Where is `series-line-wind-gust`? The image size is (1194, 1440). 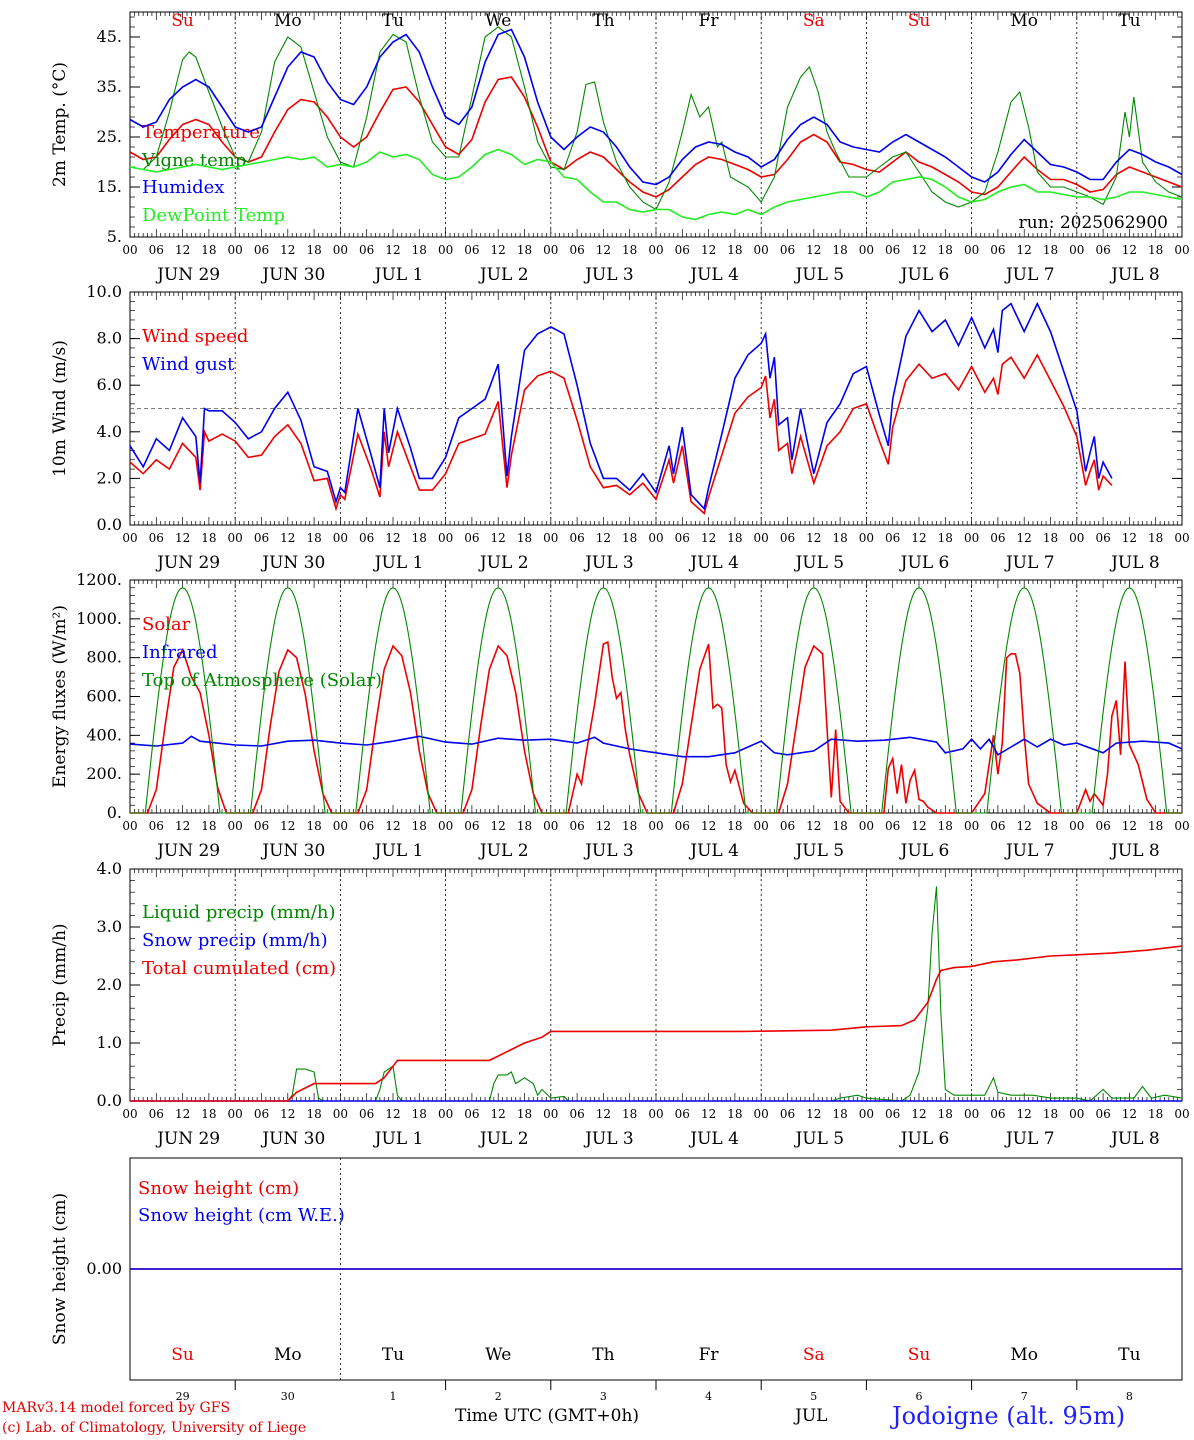 series-line-wind-gust is located at coordinates (621, 406).